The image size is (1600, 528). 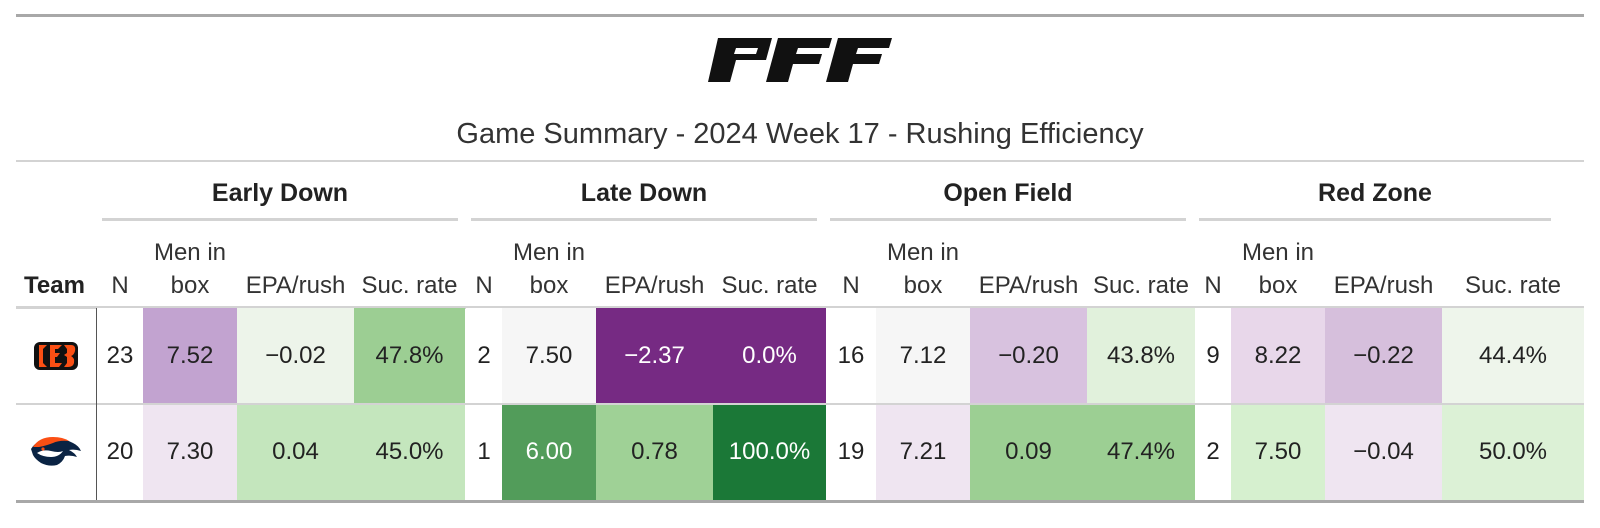 I want to click on cell-open-field-epa-rush: 0.09, so click(x=1028, y=452).